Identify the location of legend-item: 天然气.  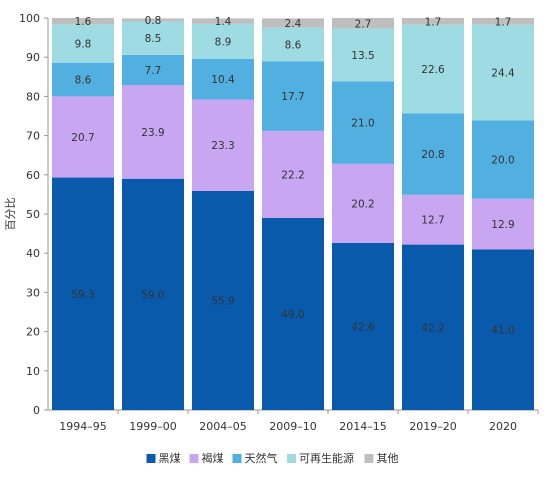
(261, 458).